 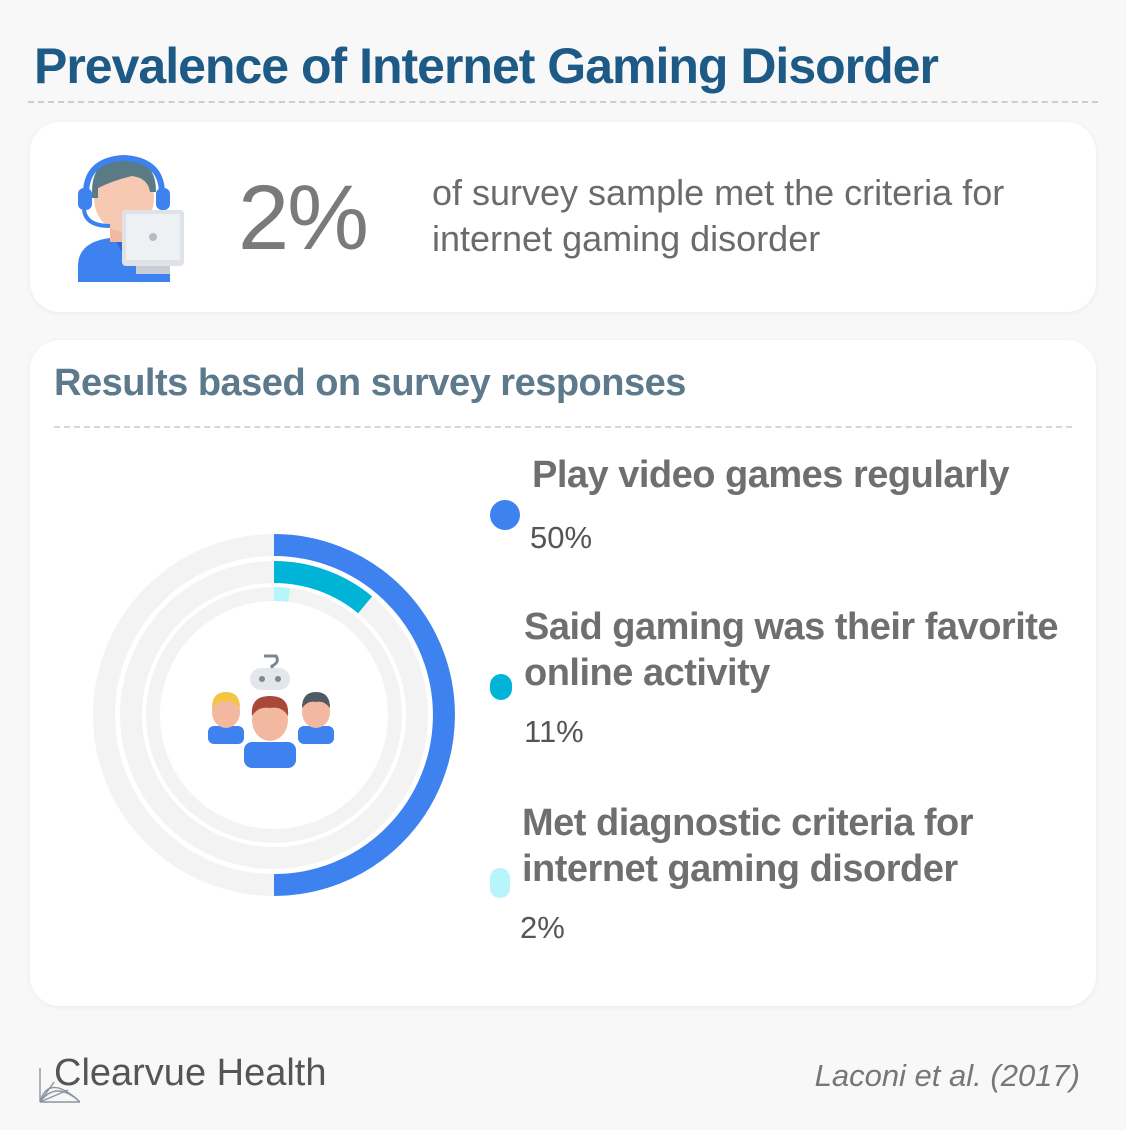 I want to click on legend-value: 2%, so click(x=542, y=927).